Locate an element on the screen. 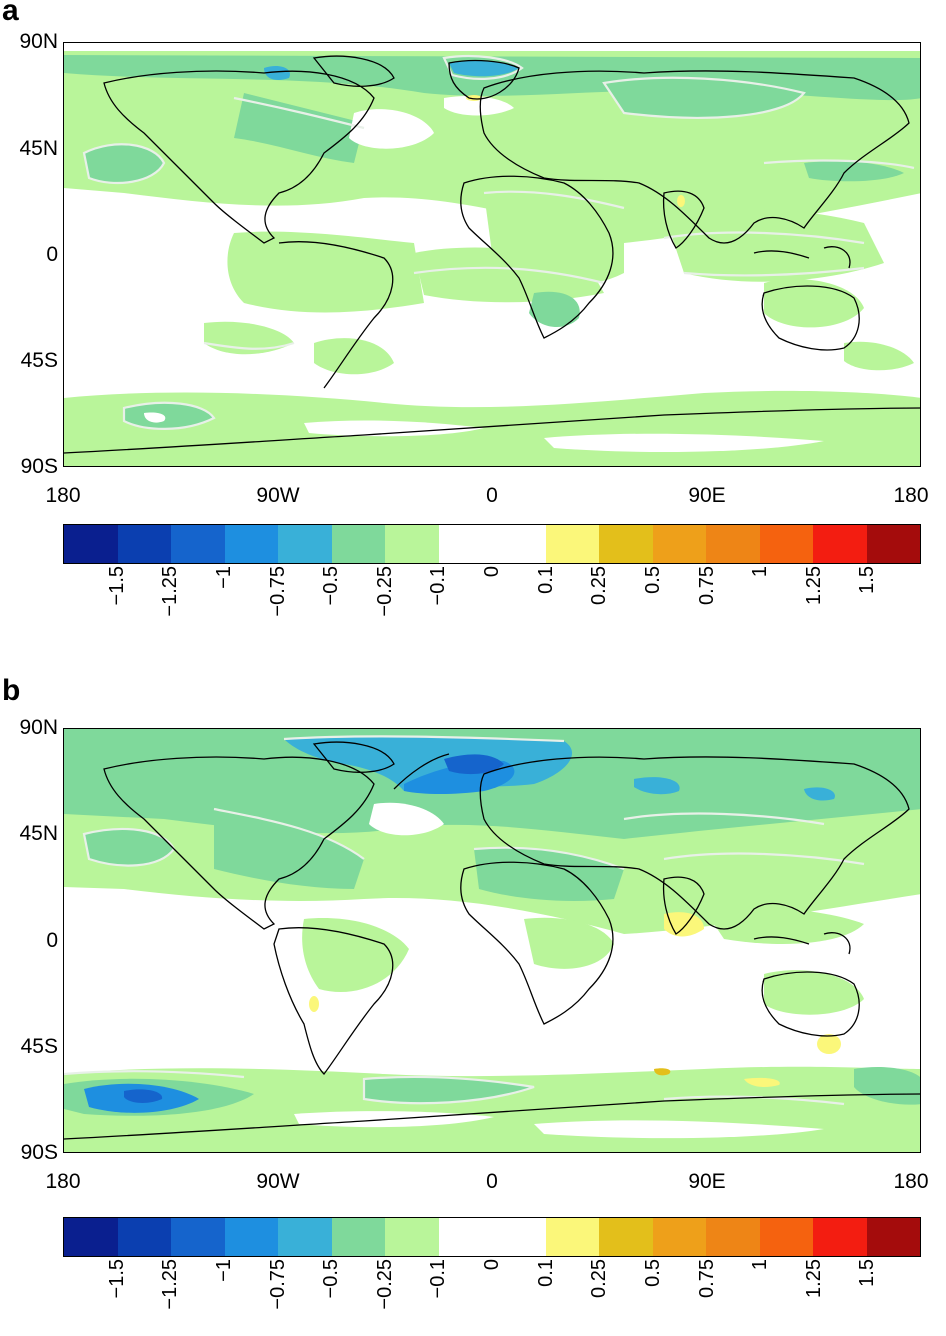 The height and width of the screenshot is (1336, 946). colorbar-a is located at coordinates (492, 544).